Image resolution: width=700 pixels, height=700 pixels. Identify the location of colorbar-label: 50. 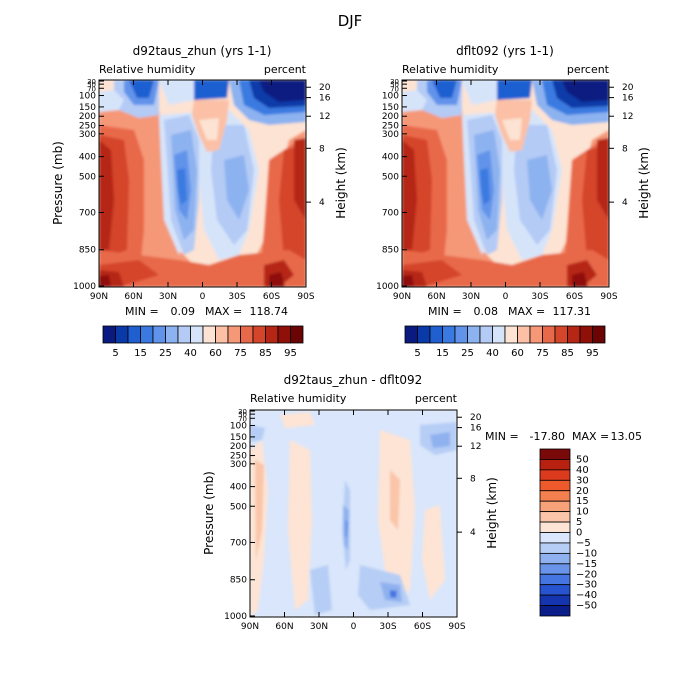
(582, 459).